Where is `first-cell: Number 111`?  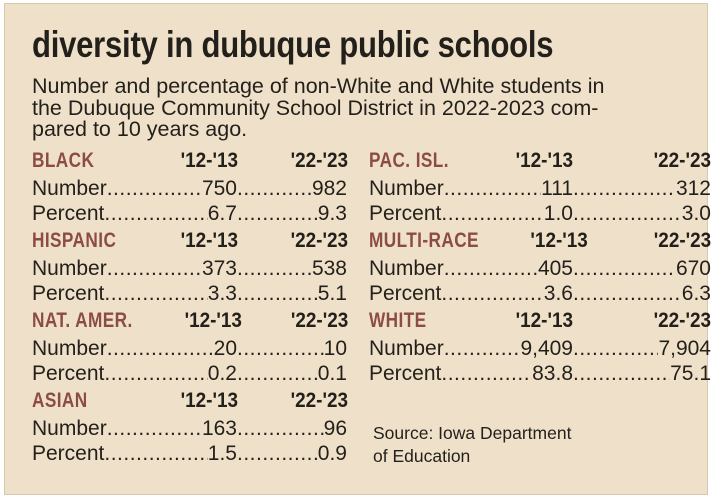
first-cell: Number 111 is located at coordinates (471, 189).